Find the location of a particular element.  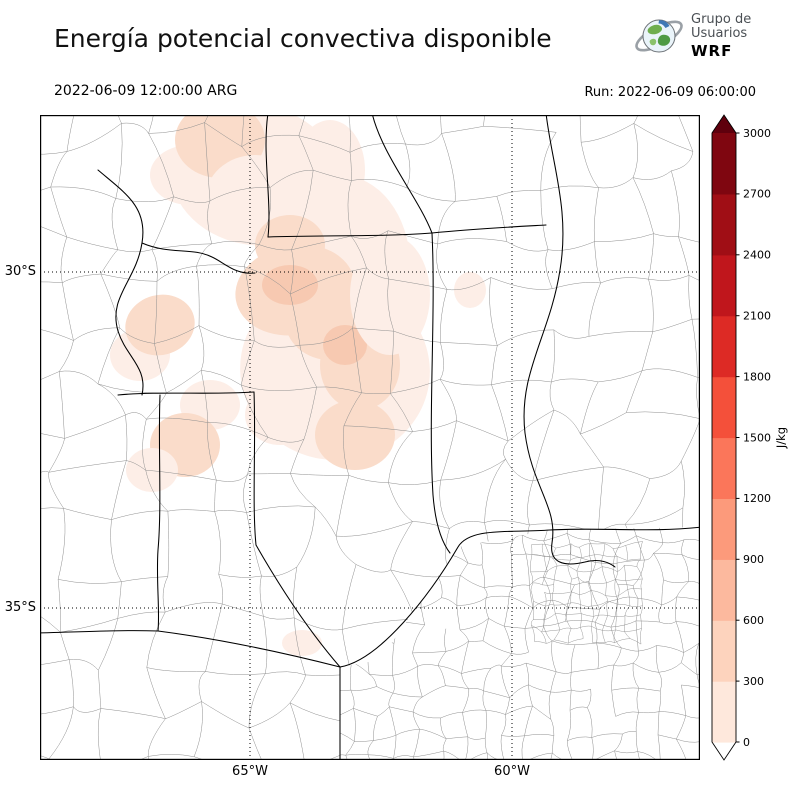

page-title: Energía potencial convectiva disponible is located at coordinates (303, 38).